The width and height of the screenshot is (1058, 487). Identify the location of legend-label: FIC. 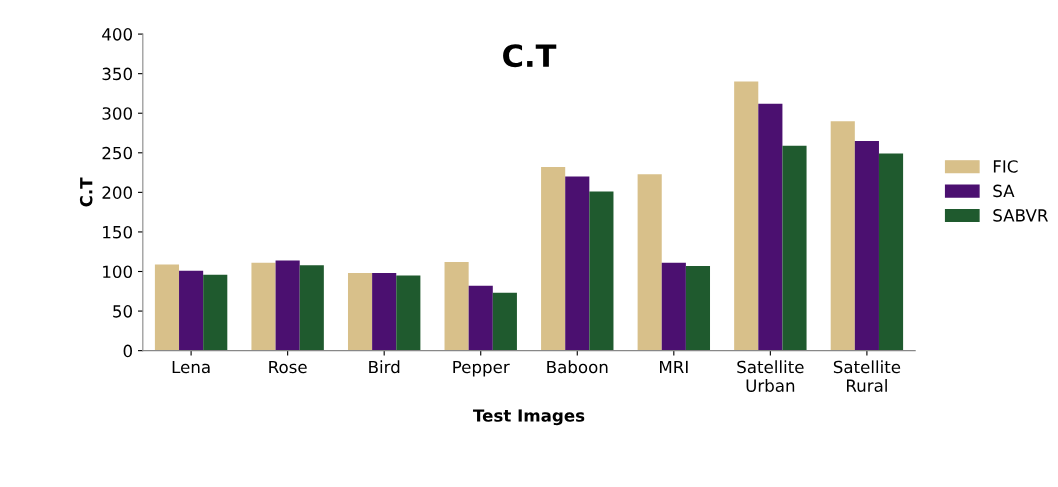
(1005, 166).